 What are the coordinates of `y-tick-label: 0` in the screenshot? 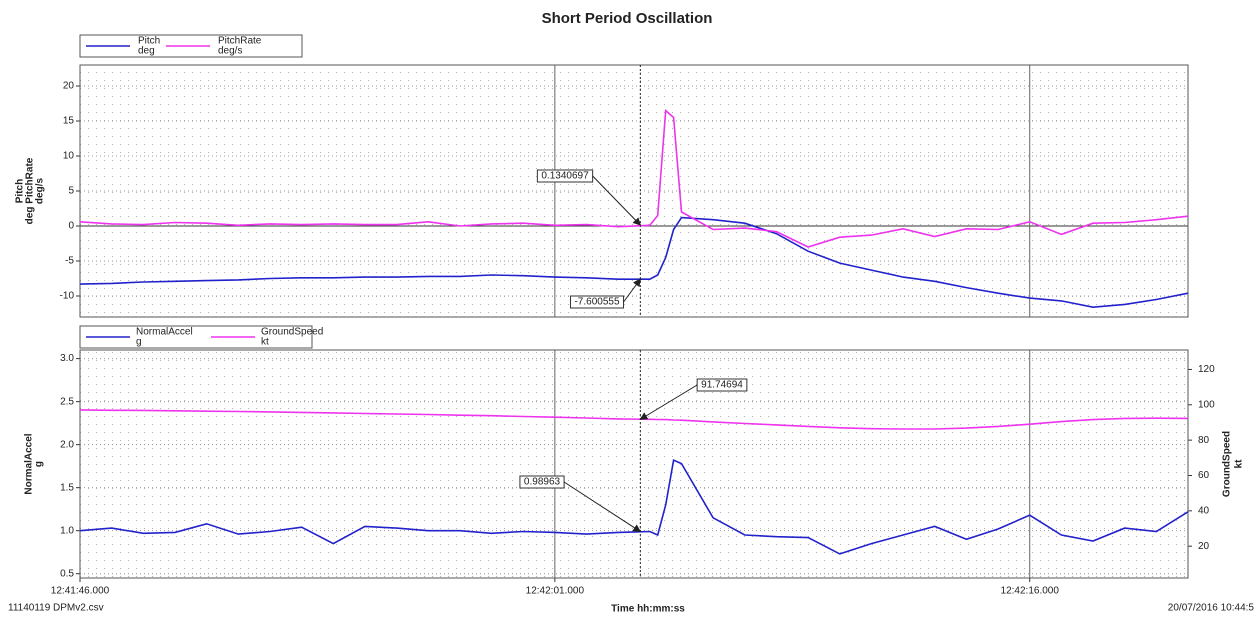 It's located at (71, 226).